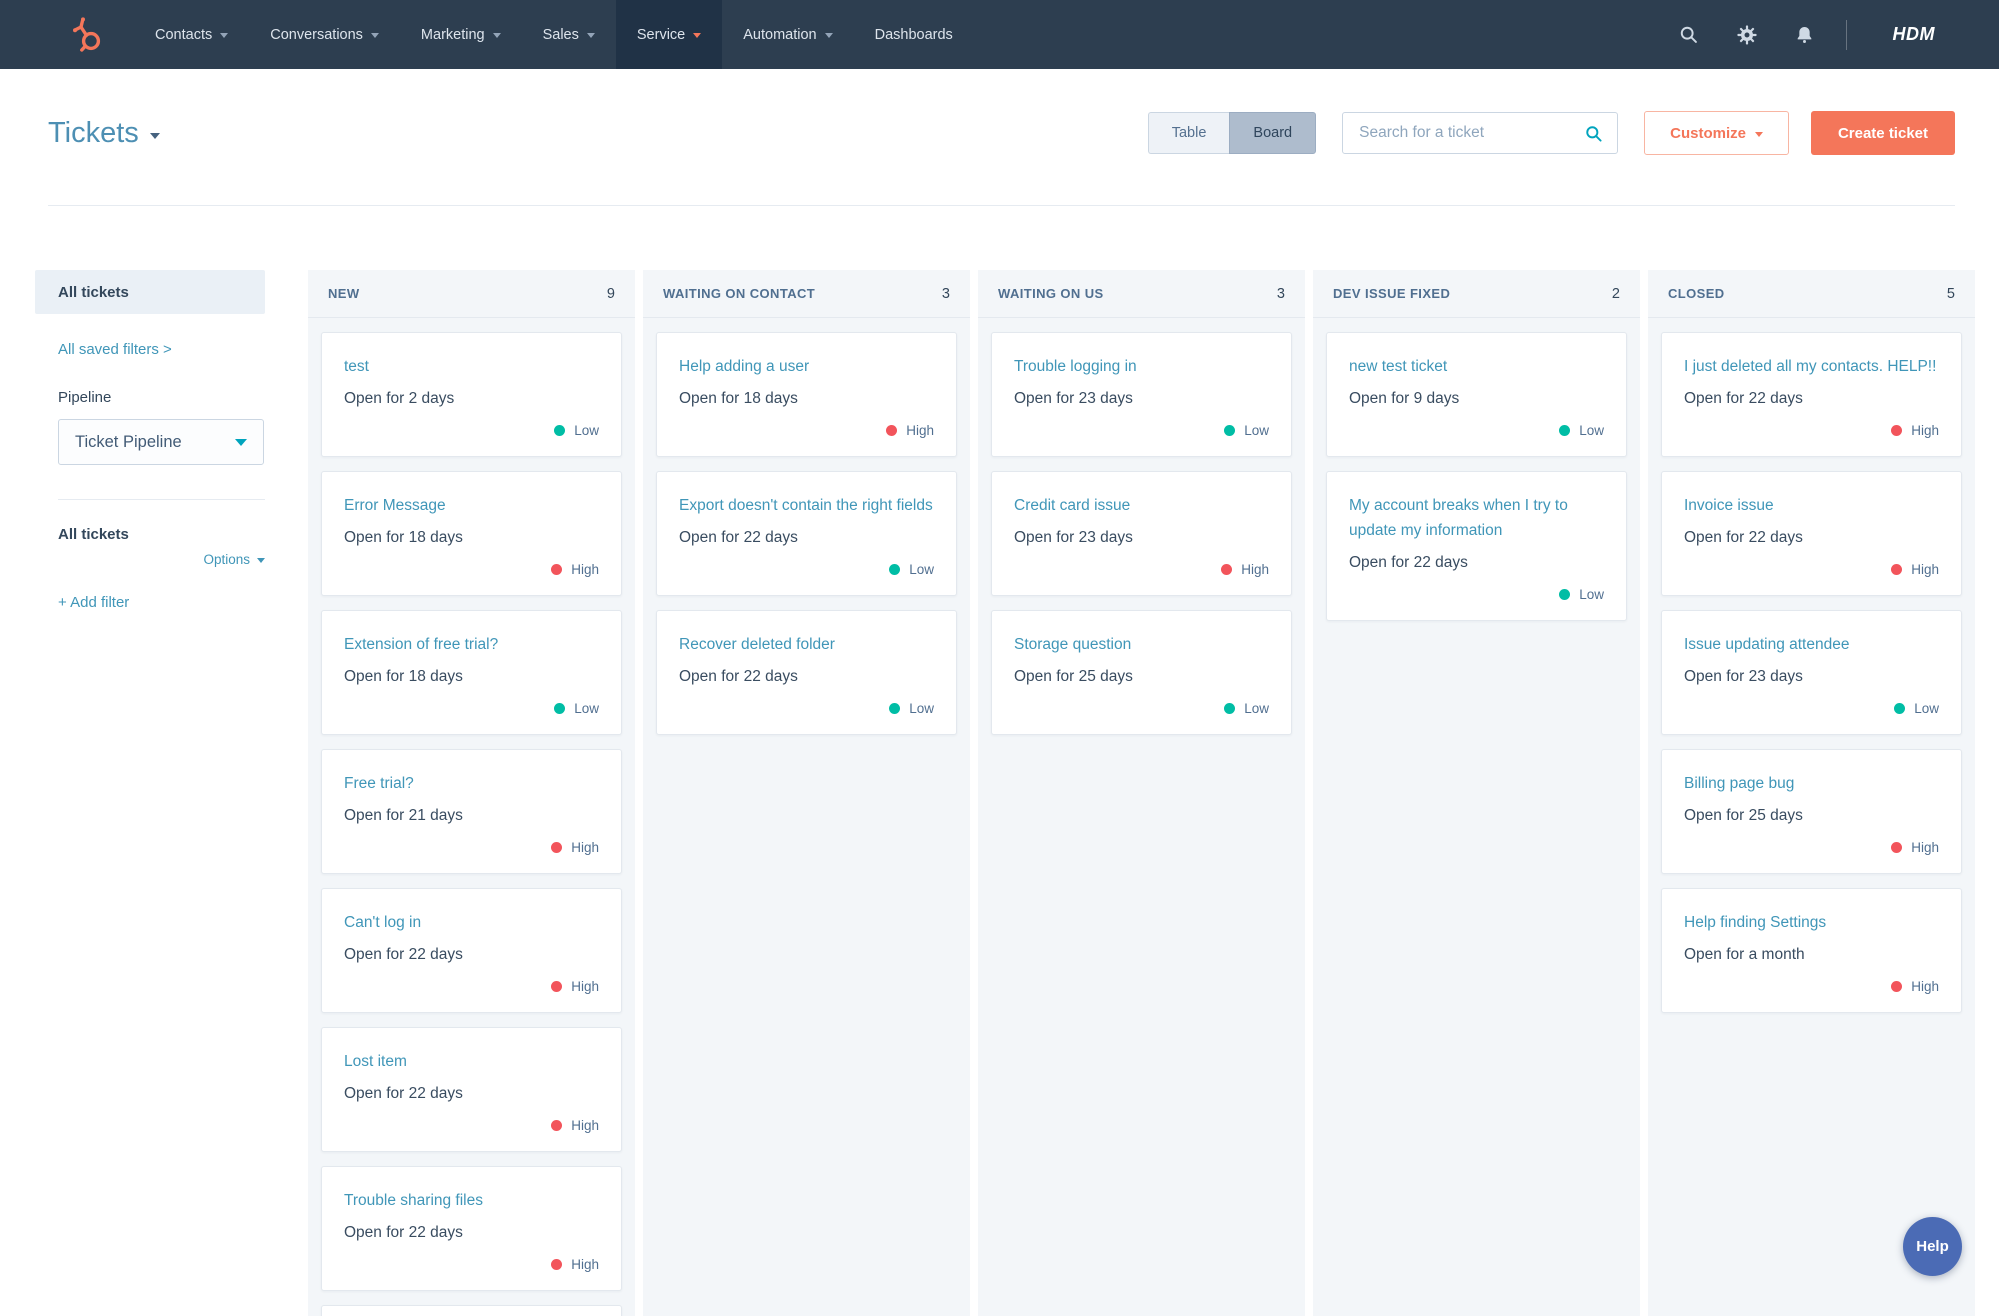 The image size is (1999, 1316). Describe the element at coordinates (115, 349) in the screenshot. I see `all-saved-filters-link: All saved filters >` at that location.